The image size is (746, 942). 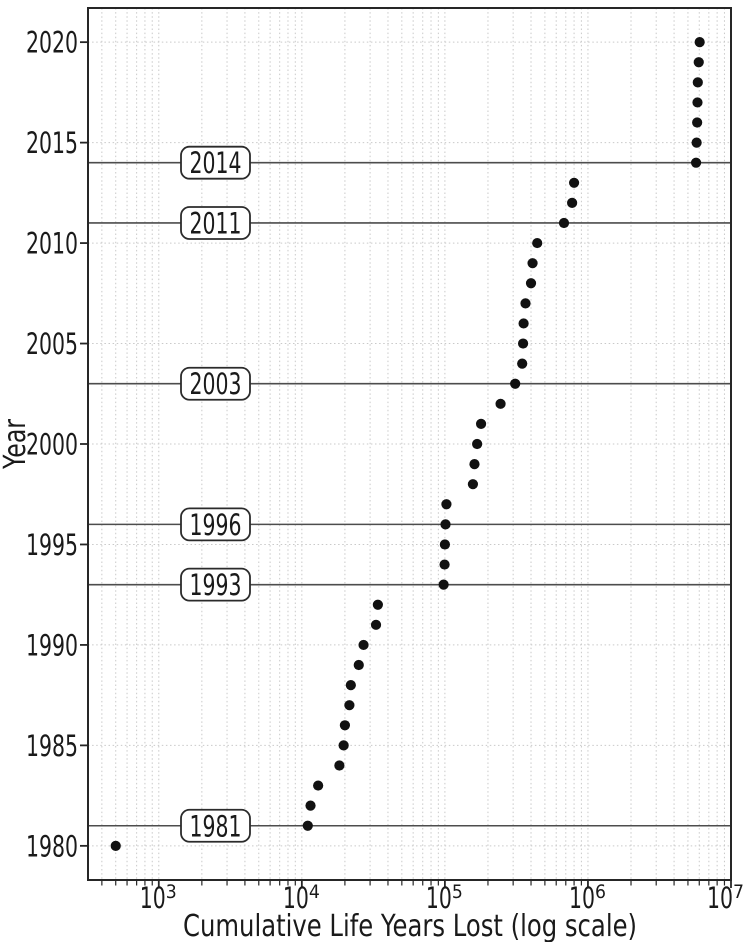 What do you see at coordinates (410, 925) in the screenshot?
I see `x-axis-label: Cumulative Life Years Lost (log scale)` at bounding box center [410, 925].